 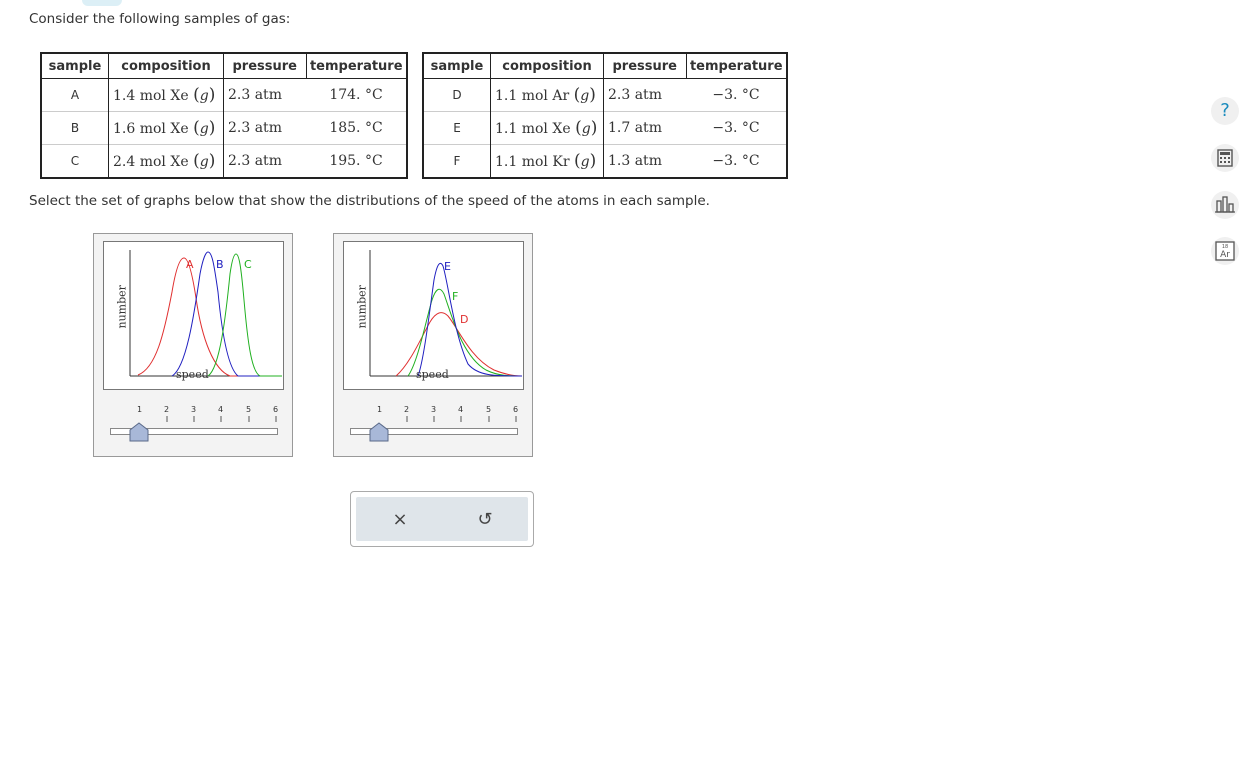 I want to click on periodic-table-icon: 18 Ar, so click(x=1225, y=251).